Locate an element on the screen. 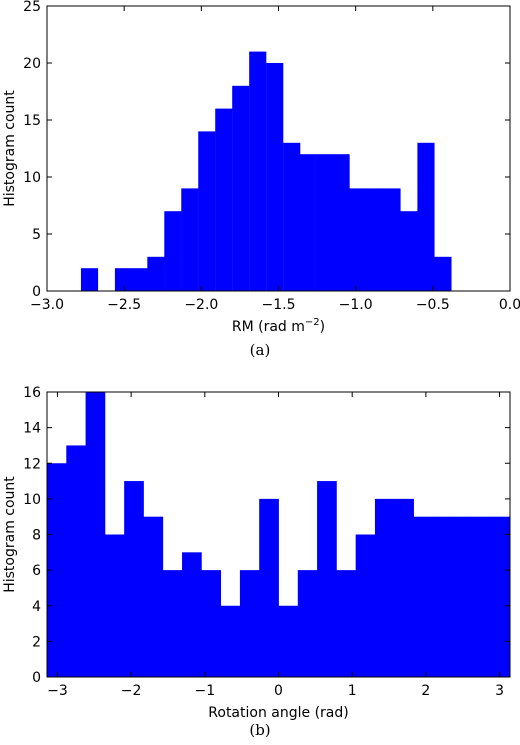  x-tick-label: 1 is located at coordinates (352, 691).